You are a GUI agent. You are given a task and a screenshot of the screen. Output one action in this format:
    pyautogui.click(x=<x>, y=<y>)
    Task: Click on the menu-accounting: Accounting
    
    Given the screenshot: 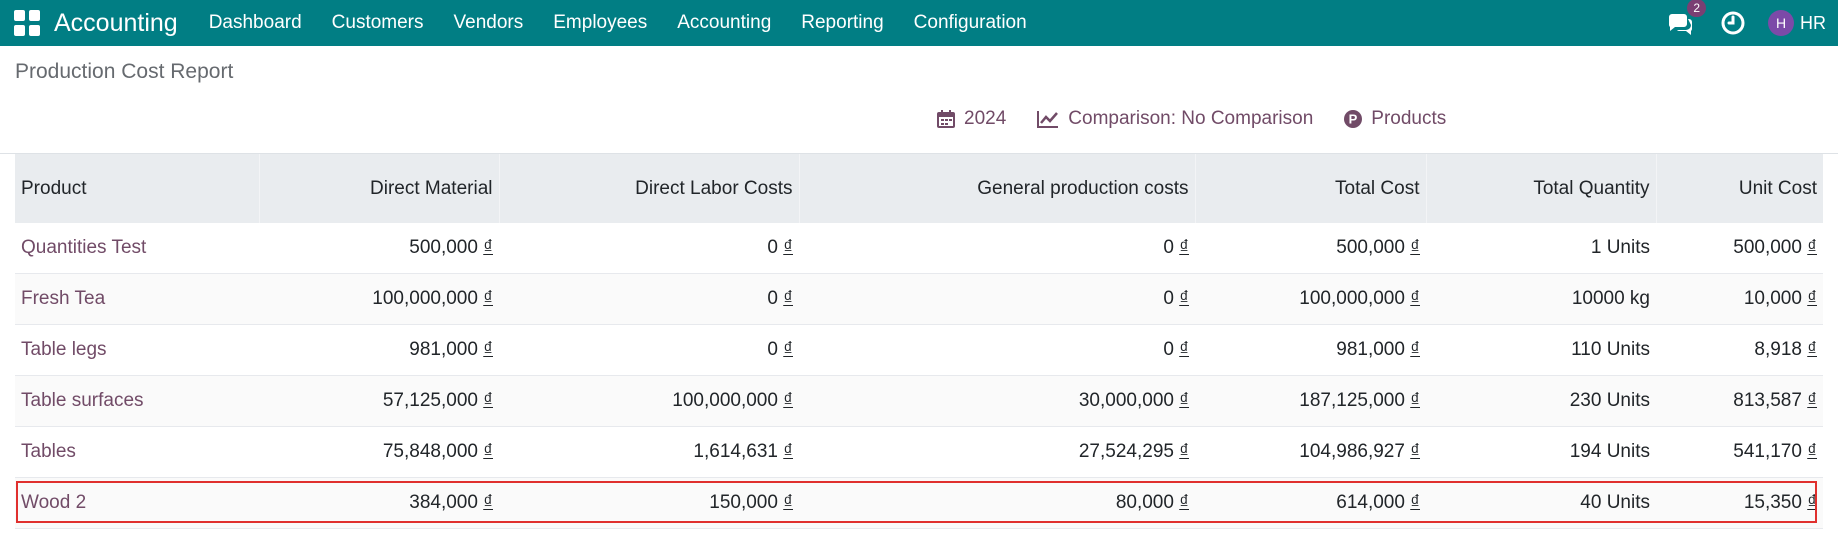 What is the action you would take?
    pyautogui.click(x=724, y=22)
    